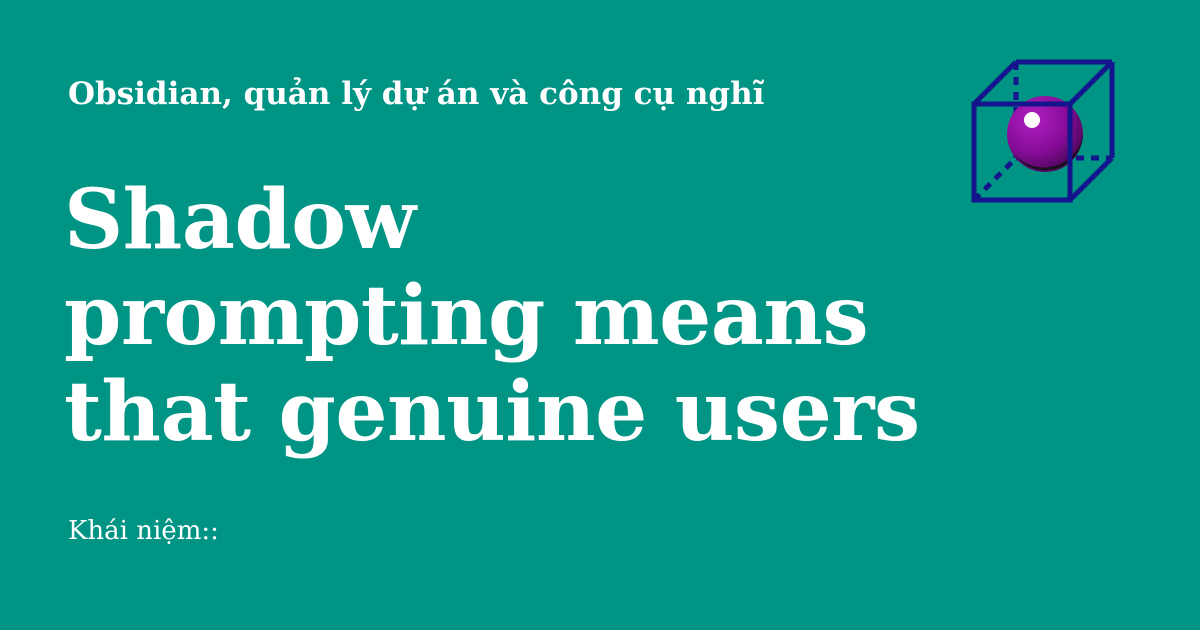  I want to click on page-title-line: that genuine users, so click(492, 412).